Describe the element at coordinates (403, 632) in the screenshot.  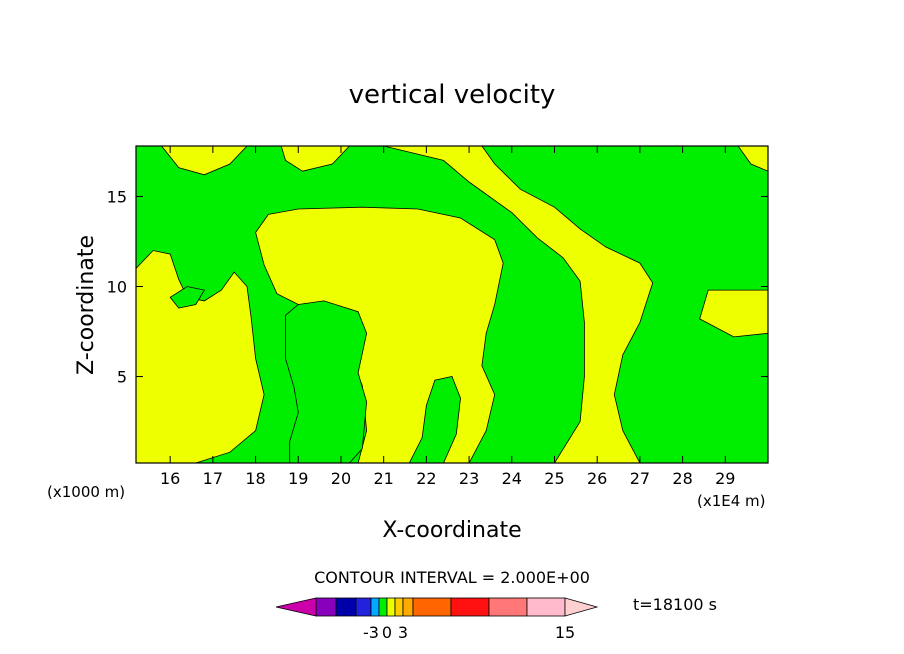
I see `colorbar-tick-label: 3` at that location.